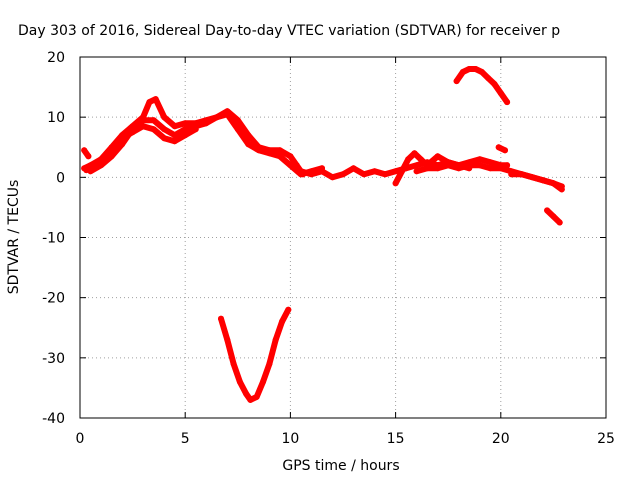 Image resolution: width=640 pixels, height=480 pixels. What do you see at coordinates (536, 182) in the screenshot?
I see `series-trace-g` at bounding box center [536, 182].